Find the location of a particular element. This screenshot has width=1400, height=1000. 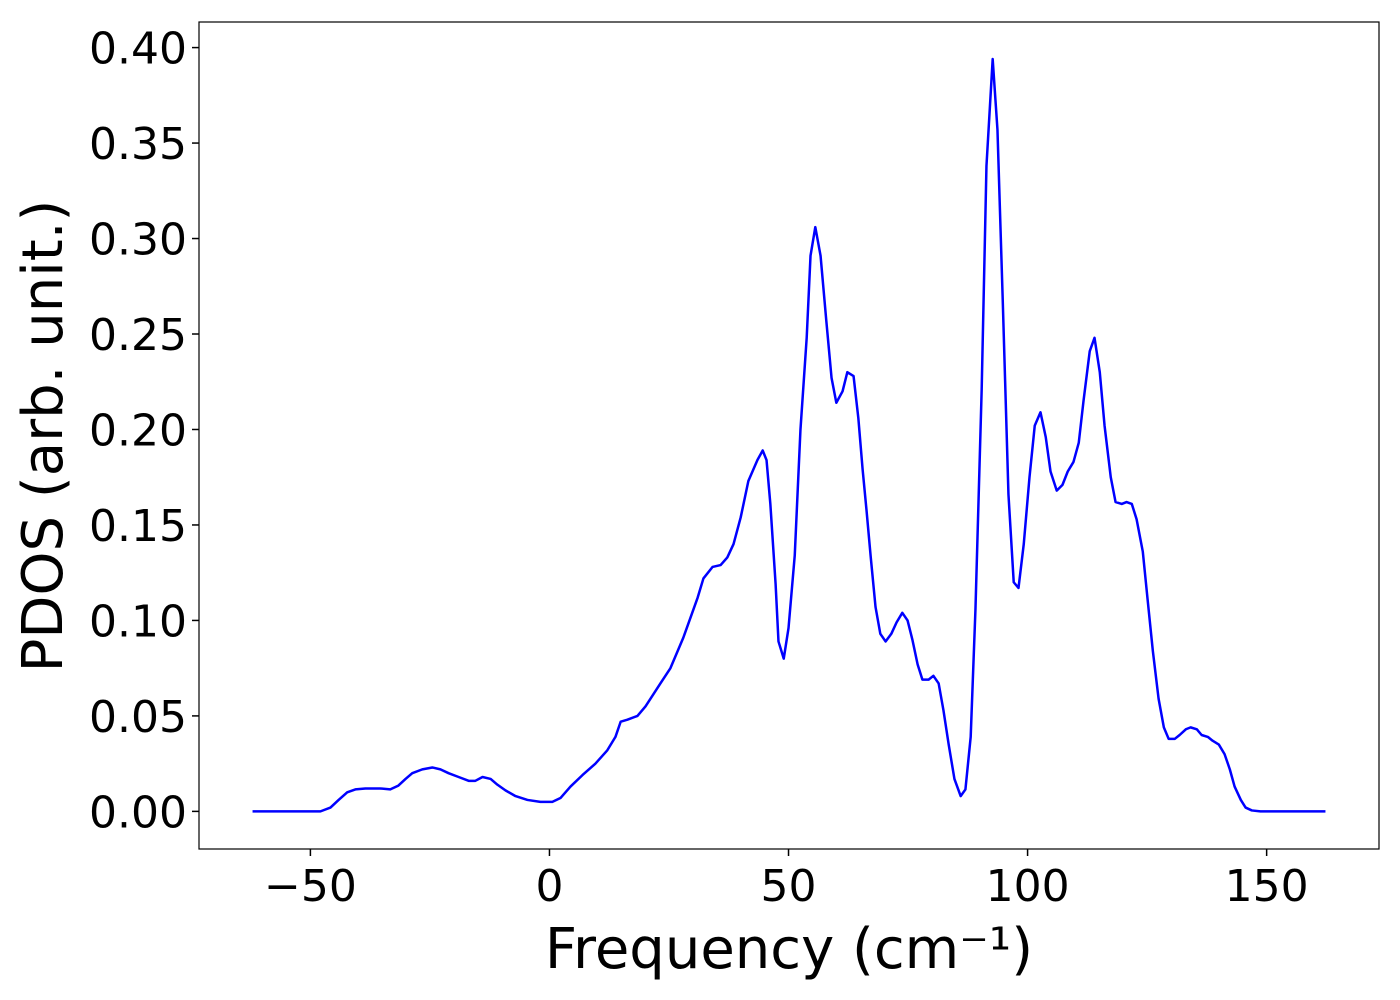

x-tick-label: 0 is located at coordinates (549, 886).